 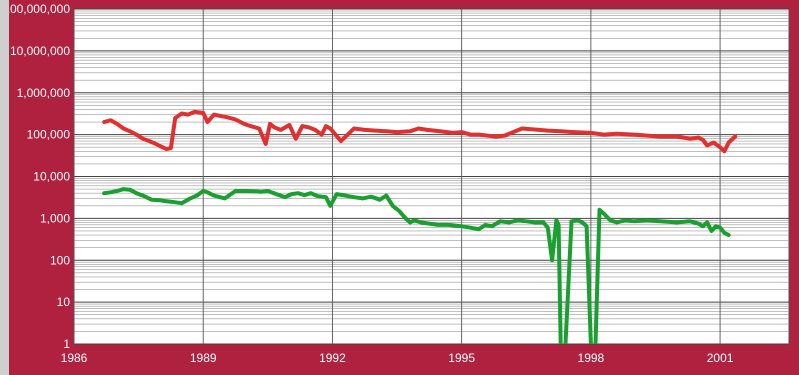 What do you see at coordinates (51, 177) in the screenshot?
I see `y-tick-label: 10,000` at bounding box center [51, 177].